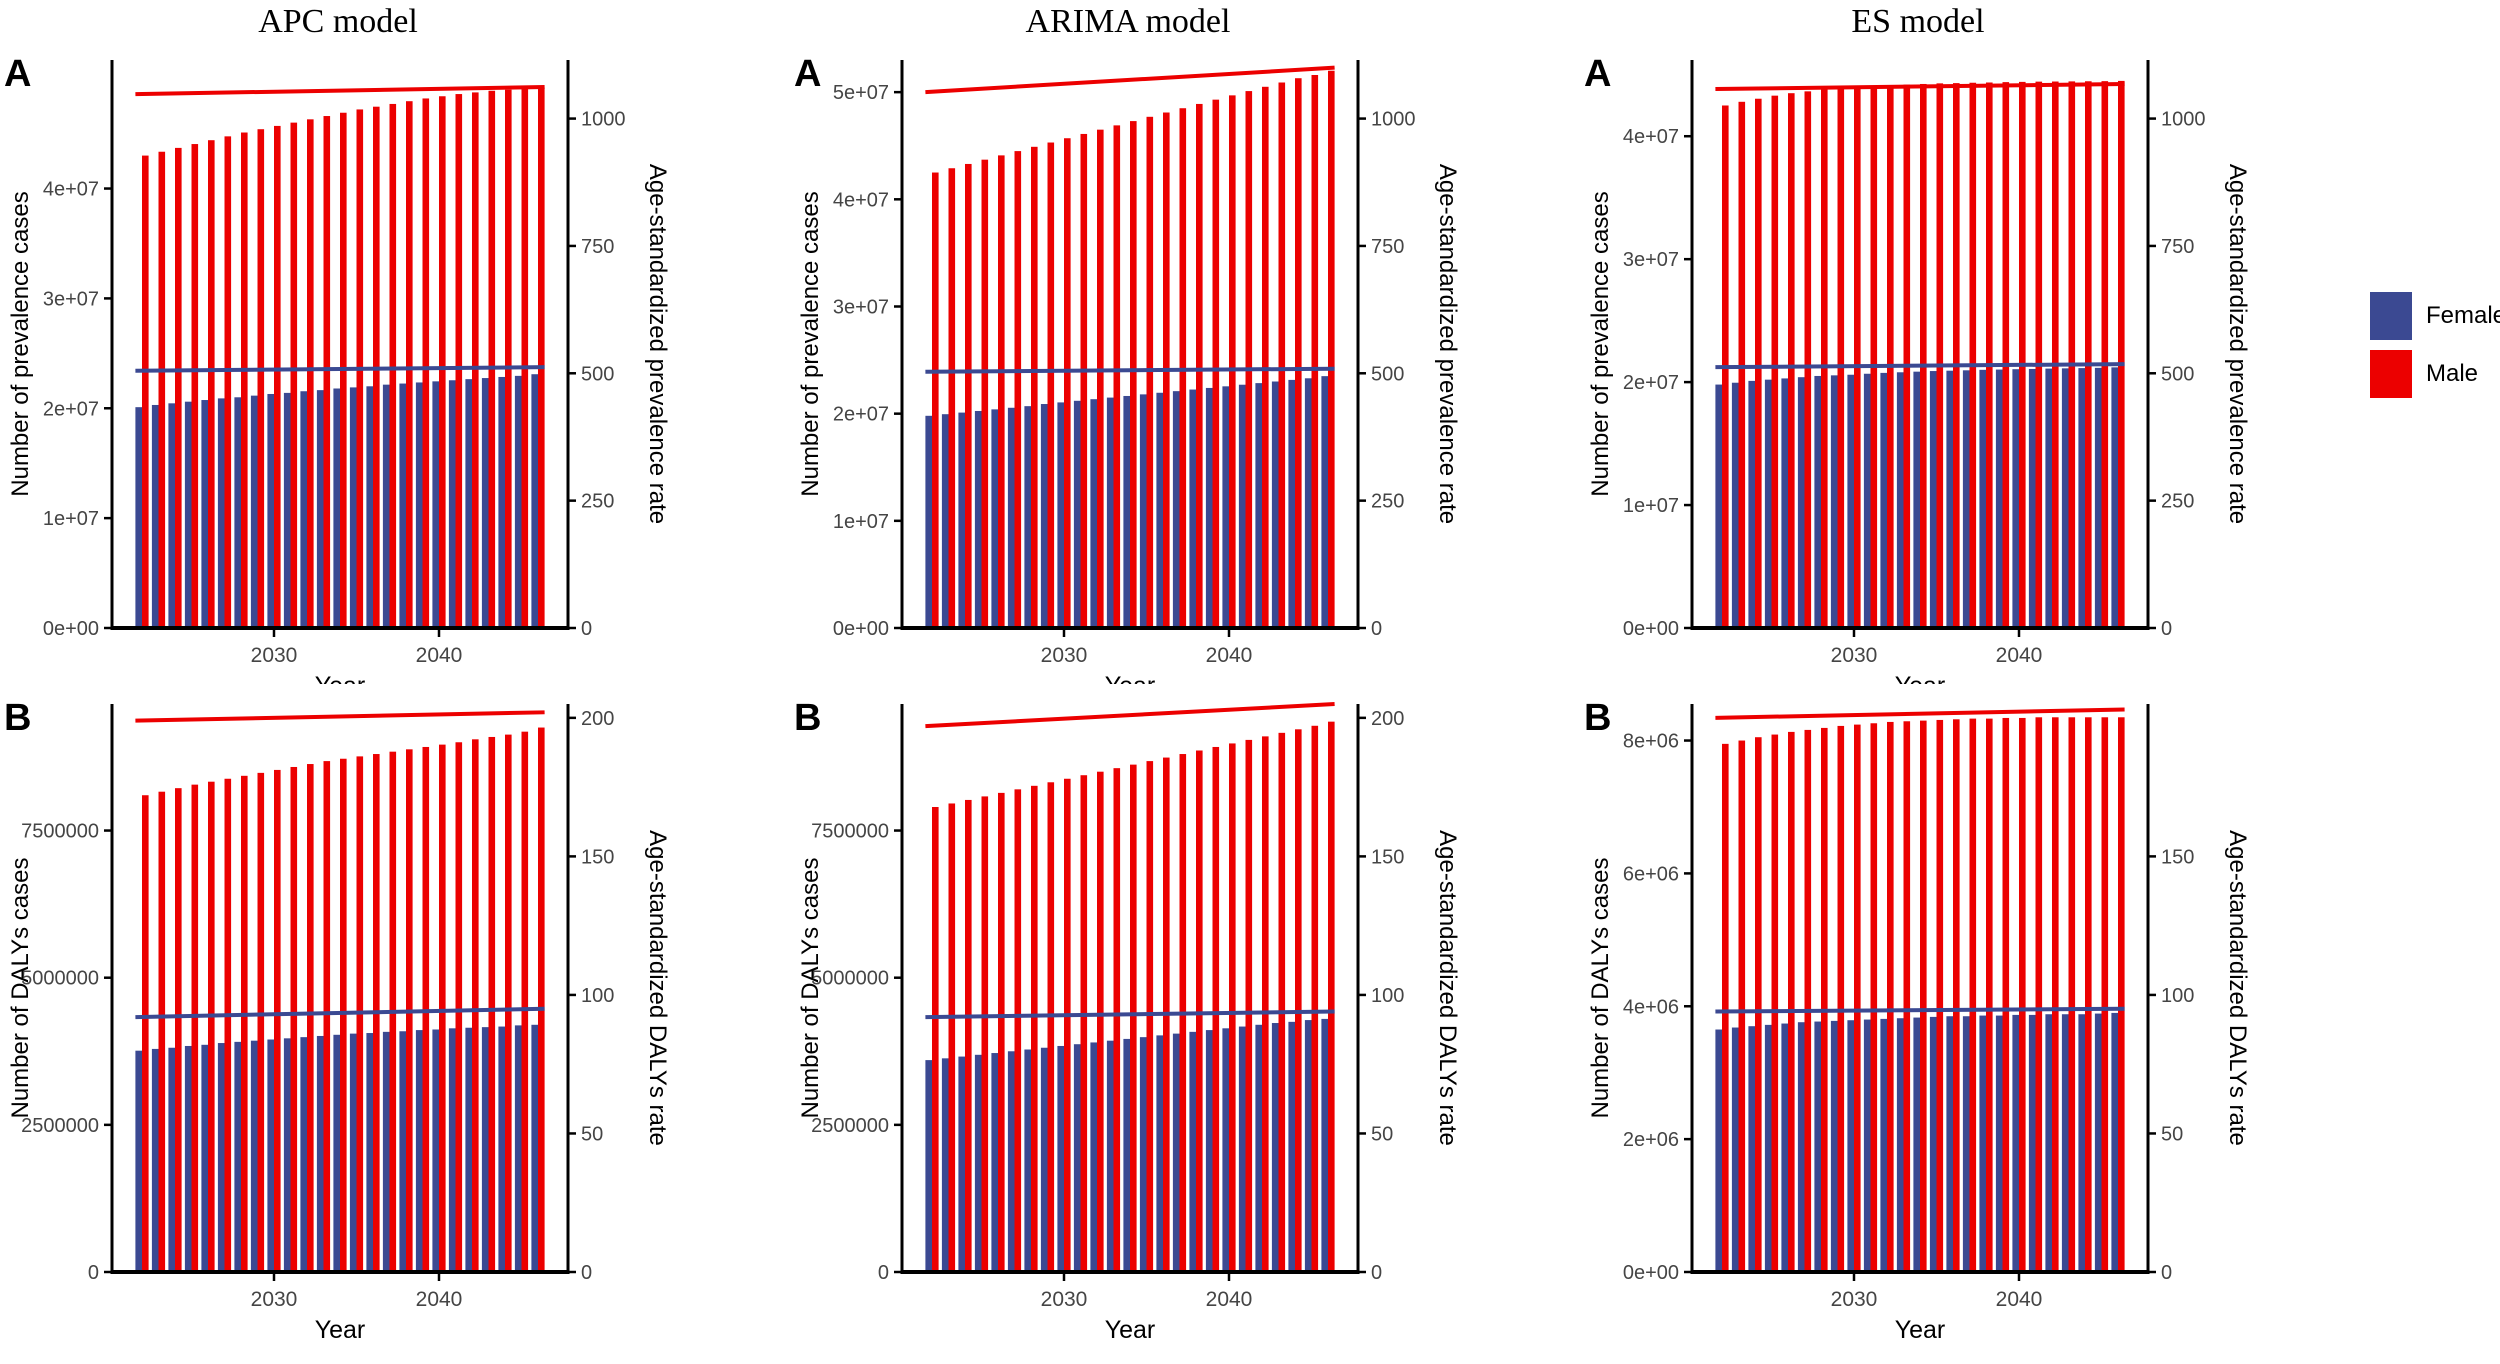  What do you see at coordinates (1229, 1299) in the screenshot?
I see `x-tick-label: 2040` at bounding box center [1229, 1299].